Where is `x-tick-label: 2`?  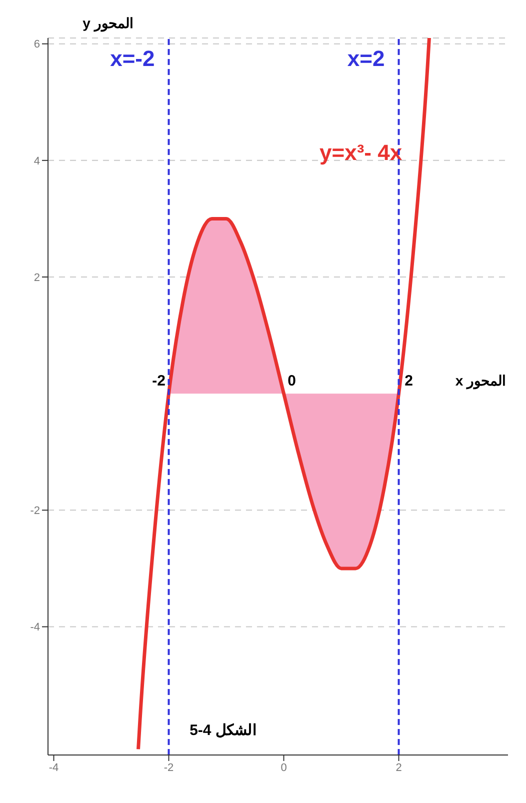 x-tick-label: 2 is located at coordinates (399, 768).